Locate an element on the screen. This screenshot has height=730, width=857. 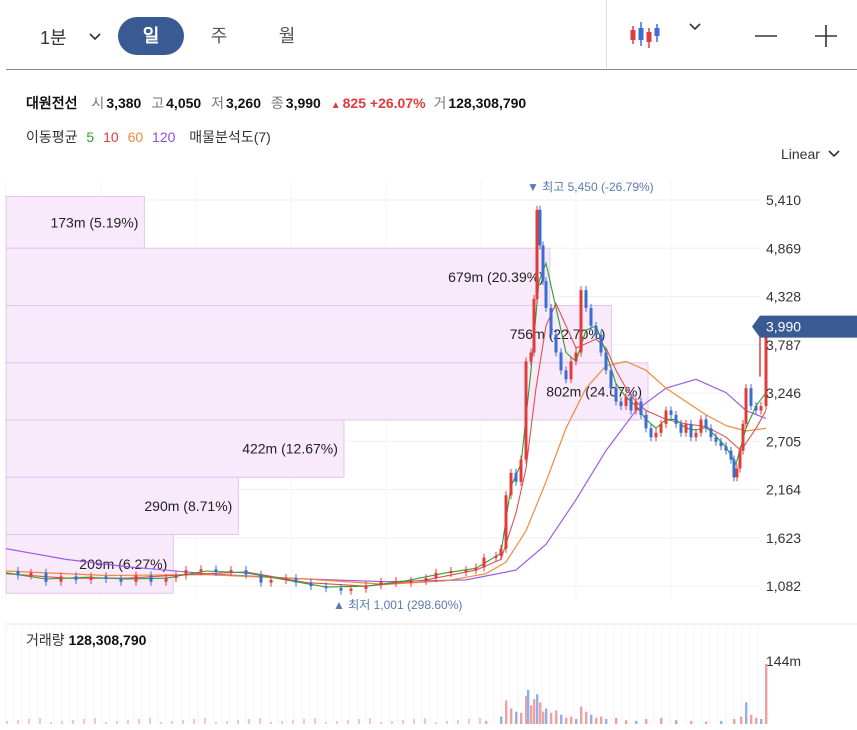
volume-profile-label: 매물분석도(7) is located at coordinates (230, 137).